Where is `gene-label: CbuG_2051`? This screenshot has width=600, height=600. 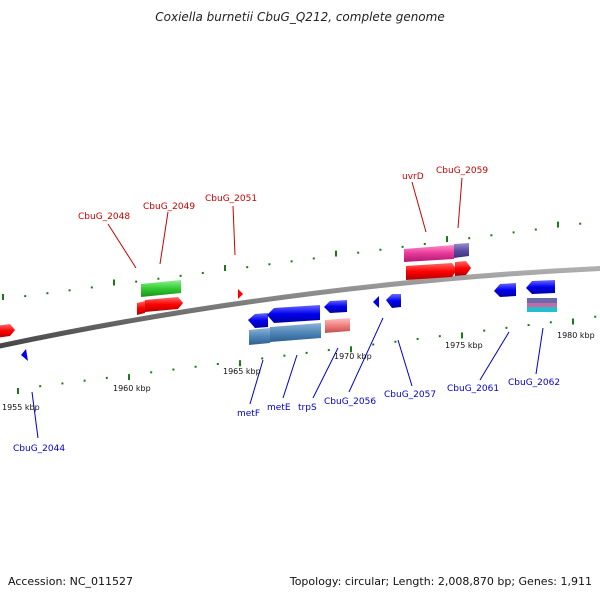
gene-label: CbuG_2051 is located at coordinates (231, 199).